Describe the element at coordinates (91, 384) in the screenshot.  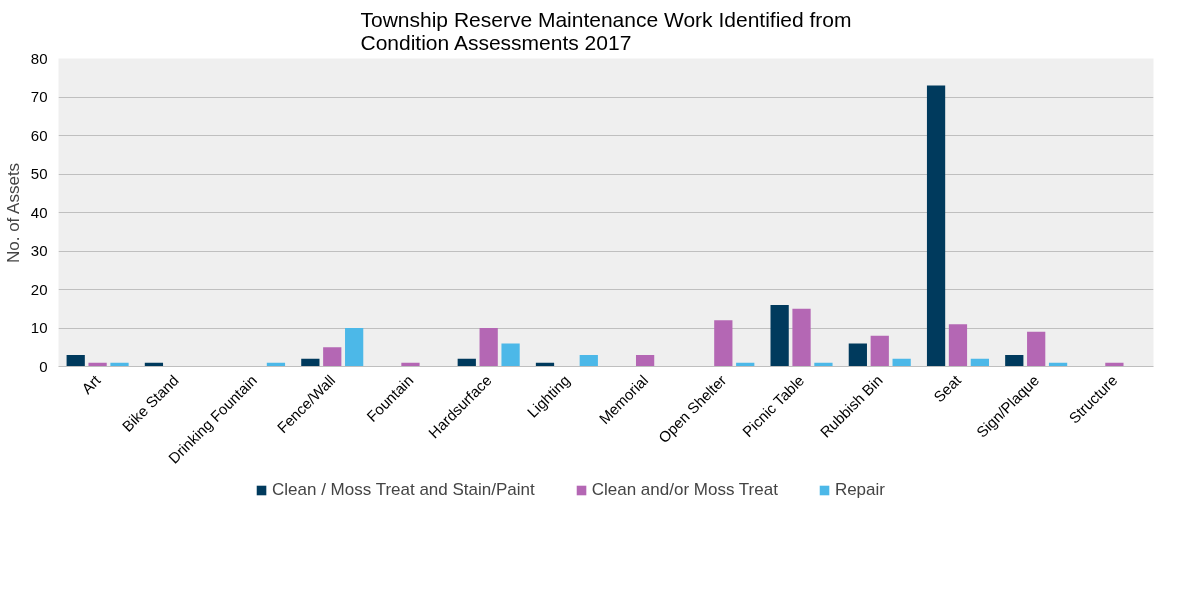
I see `x-tick-label: Art` at that location.